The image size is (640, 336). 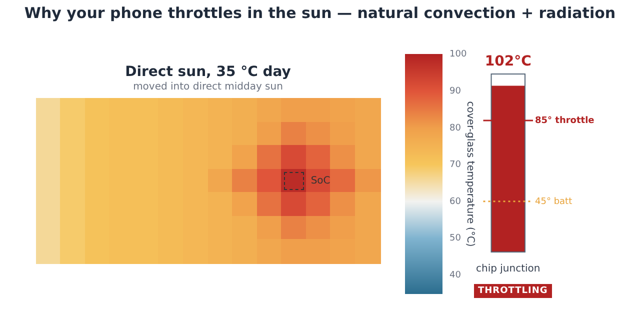 I want to click on chart-title: Direct sun, 35 °C day, so click(x=208, y=72).